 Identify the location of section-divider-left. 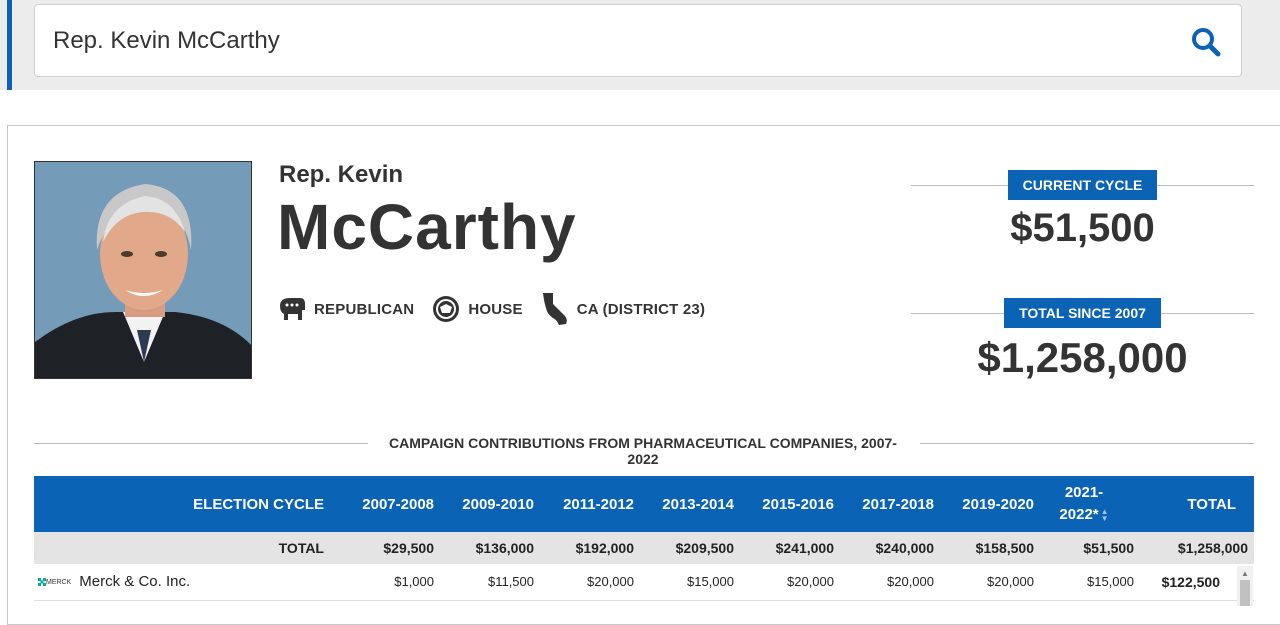
(201, 443).